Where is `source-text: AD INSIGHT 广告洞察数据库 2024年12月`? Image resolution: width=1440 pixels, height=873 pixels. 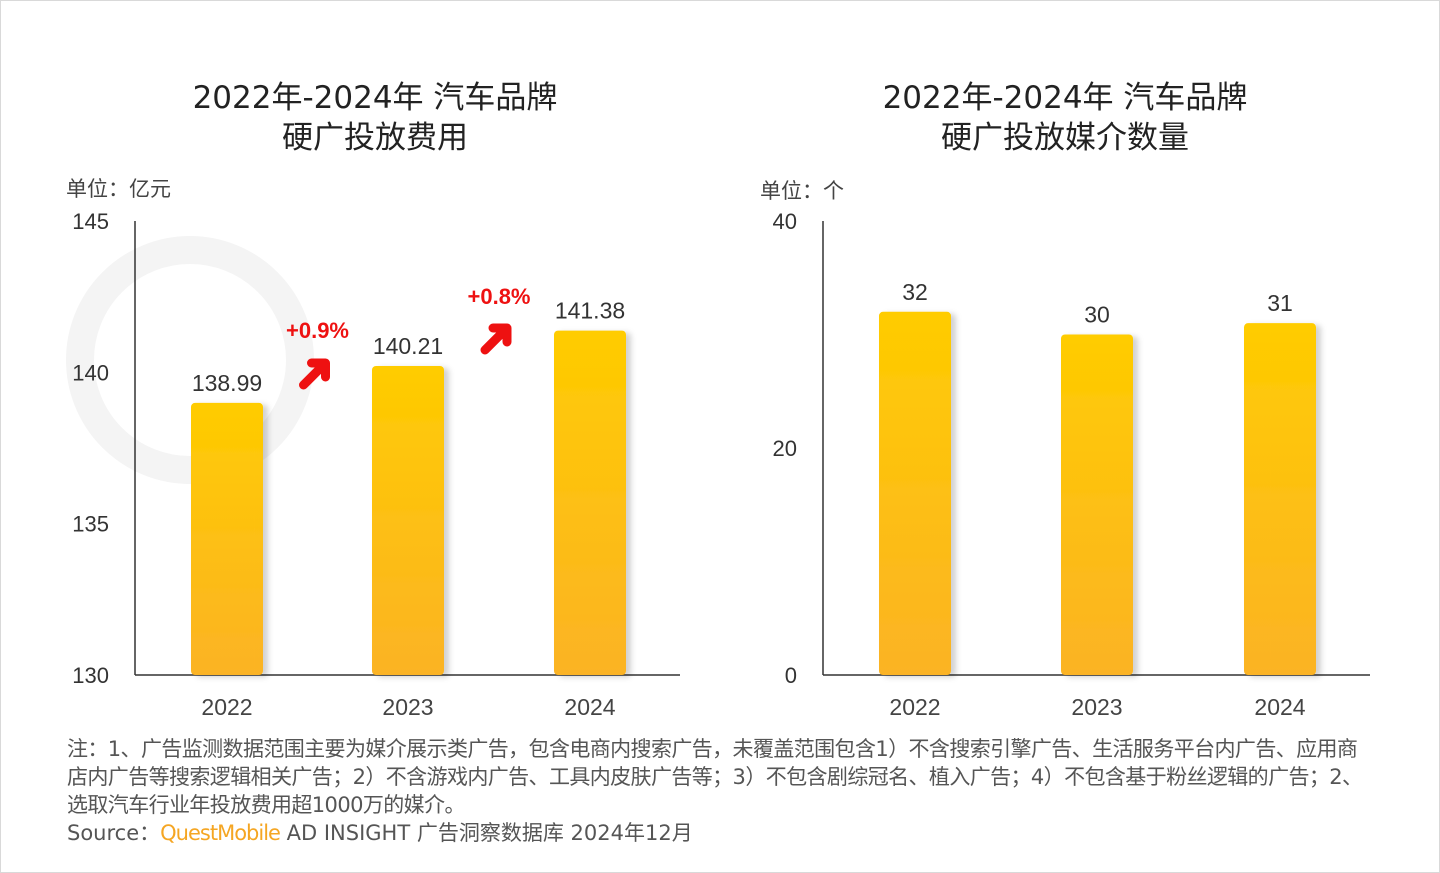 source-text: AD INSIGHT 广告洞察数据库 2024年12月 is located at coordinates (486, 833).